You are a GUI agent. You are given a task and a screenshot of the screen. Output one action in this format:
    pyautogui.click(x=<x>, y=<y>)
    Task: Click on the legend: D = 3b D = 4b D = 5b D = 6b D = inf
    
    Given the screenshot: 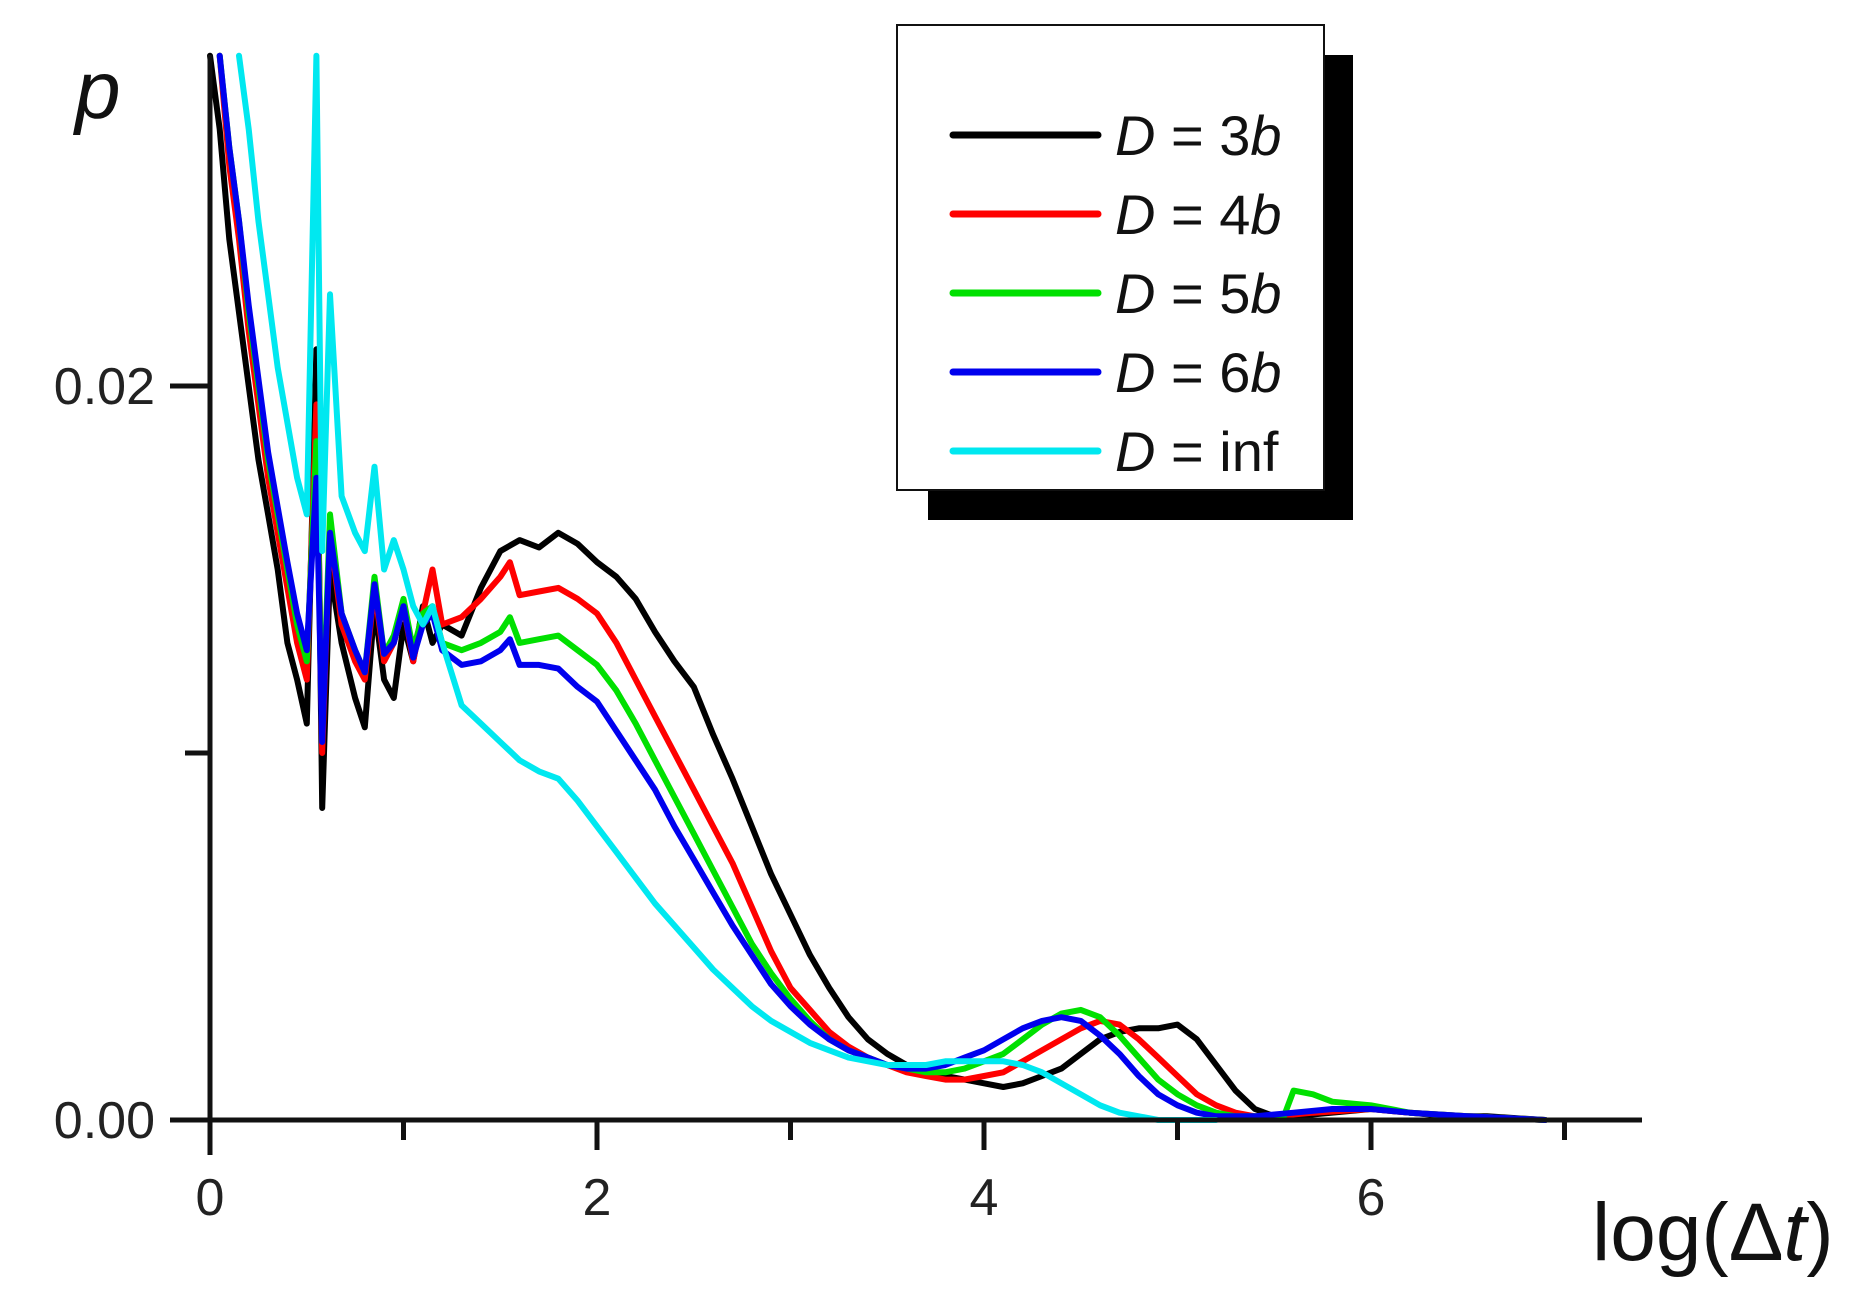 What is the action you would take?
    pyautogui.click(x=1124, y=272)
    